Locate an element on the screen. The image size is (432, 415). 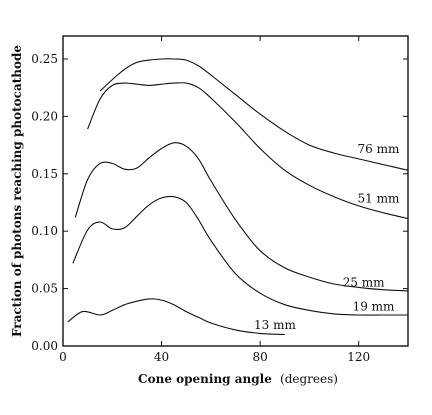
x-tick-label: 120 is located at coordinates (358, 357).